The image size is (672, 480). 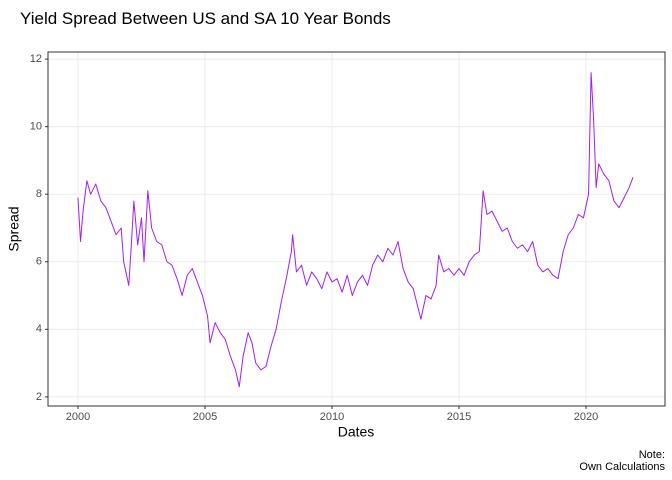 What do you see at coordinates (459, 417) in the screenshot?
I see `x-tick-label: 2015` at bounding box center [459, 417].